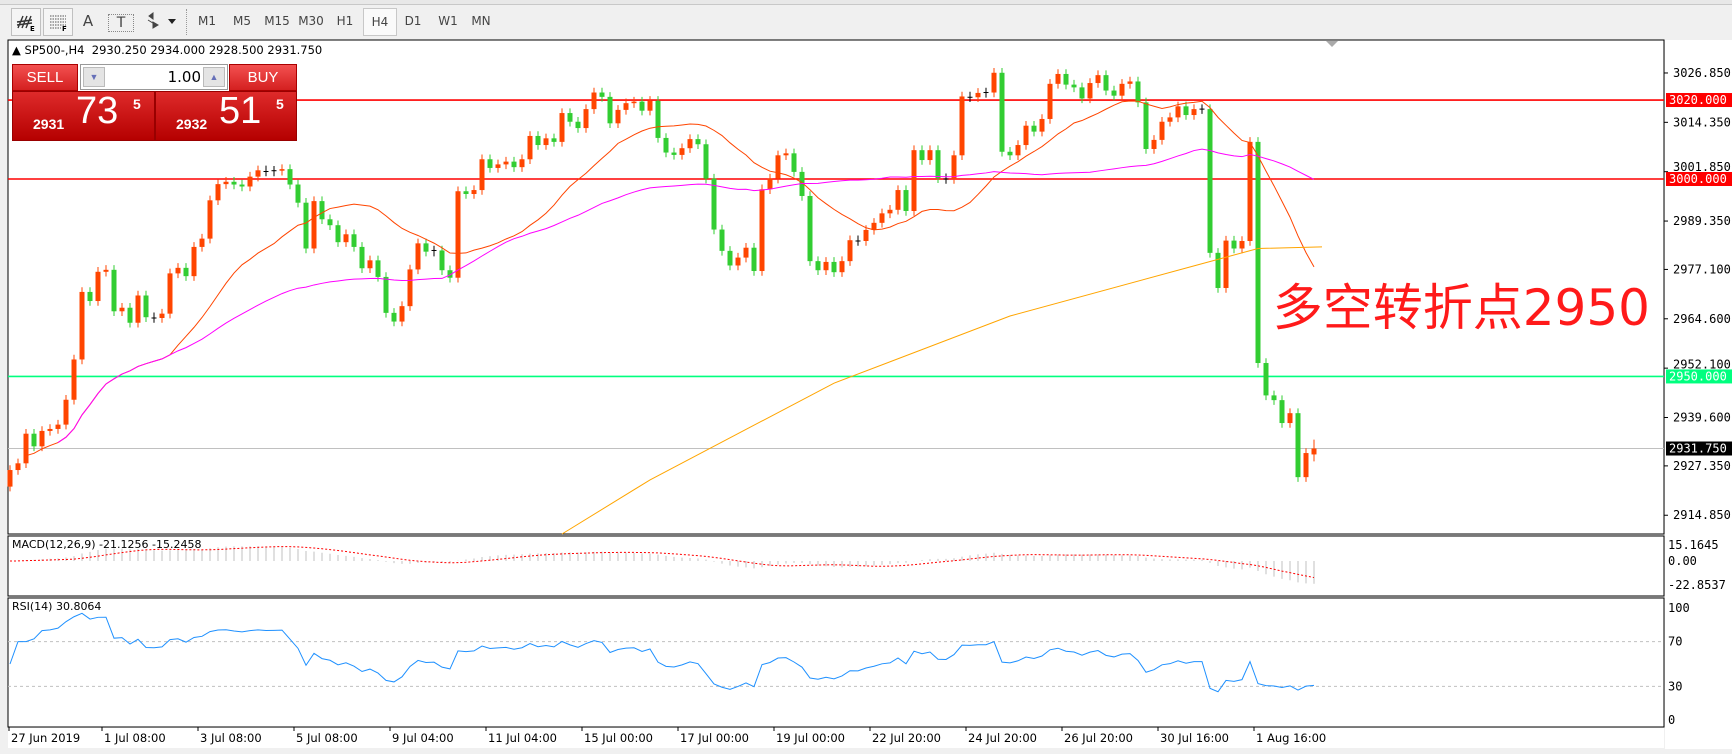  Describe the element at coordinates (94, 77) in the screenshot. I see `volume-decrease-button: ▼` at that location.